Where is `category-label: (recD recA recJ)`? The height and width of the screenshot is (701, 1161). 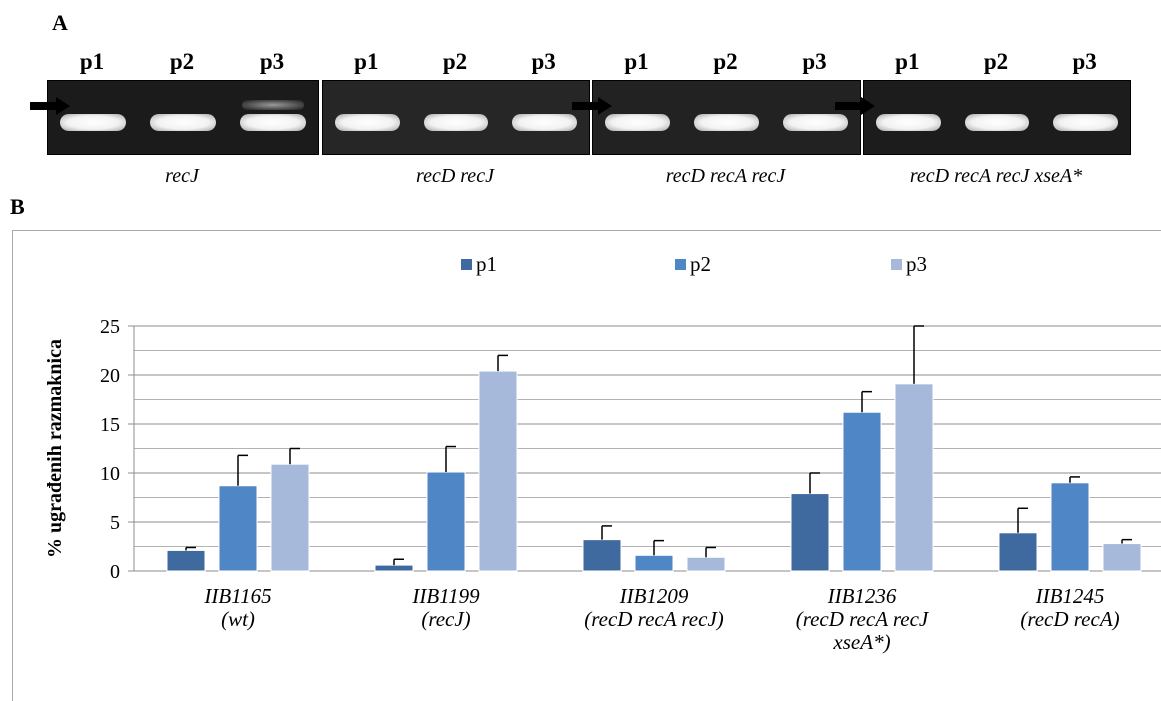
category-label: (recD recA recJ) is located at coordinates (654, 619).